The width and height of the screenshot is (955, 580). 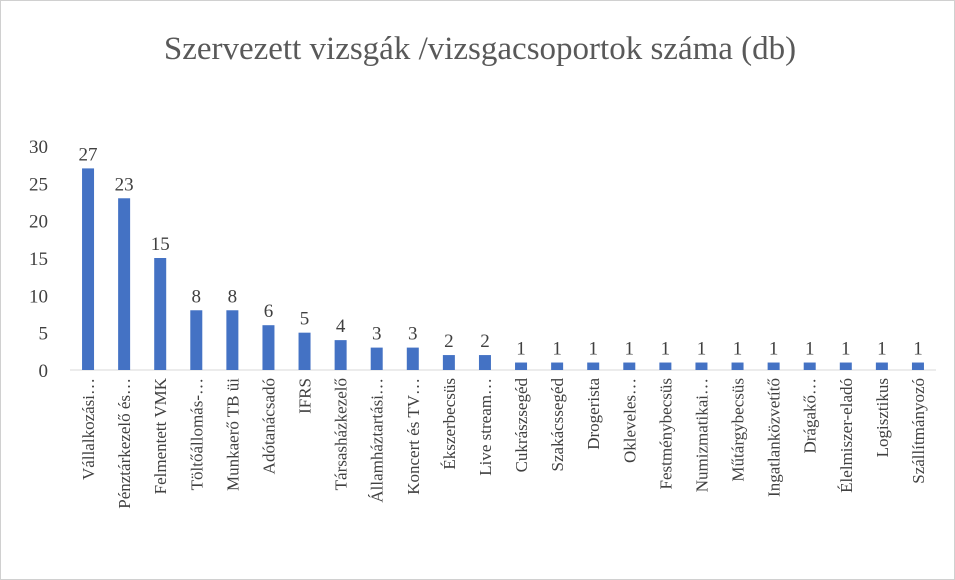 I want to click on y-tick-label: 25, so click(x=38, y=184).